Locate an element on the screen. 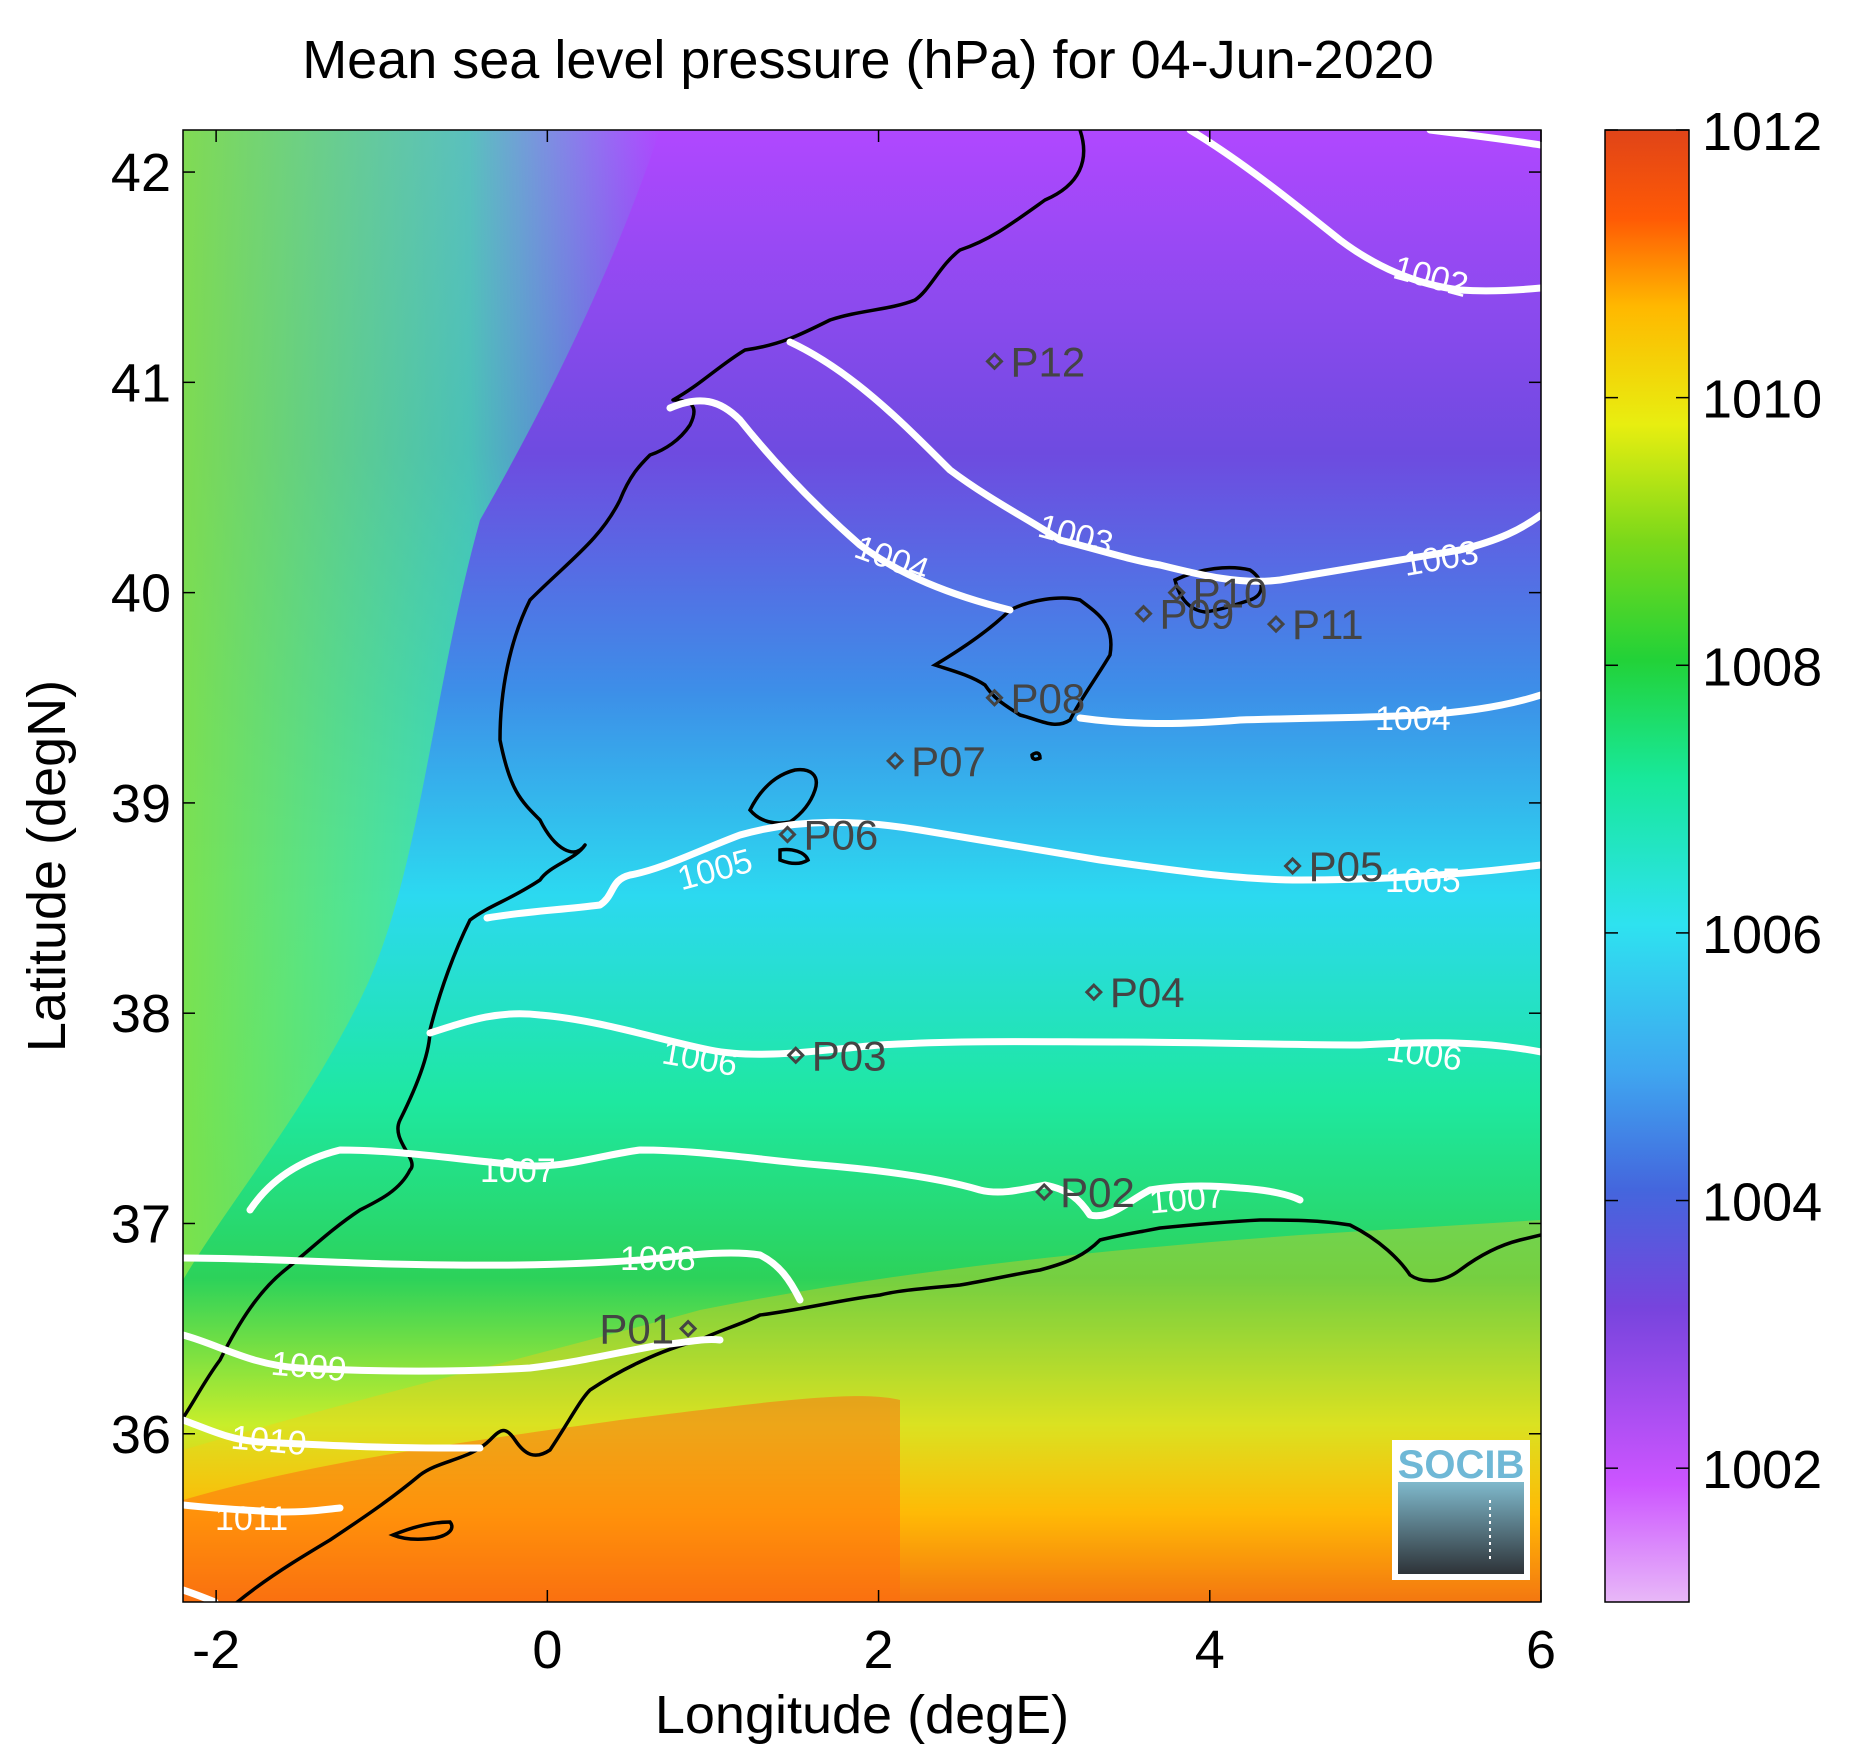  station-p08: P08 is located at coordinates (1035, 698).